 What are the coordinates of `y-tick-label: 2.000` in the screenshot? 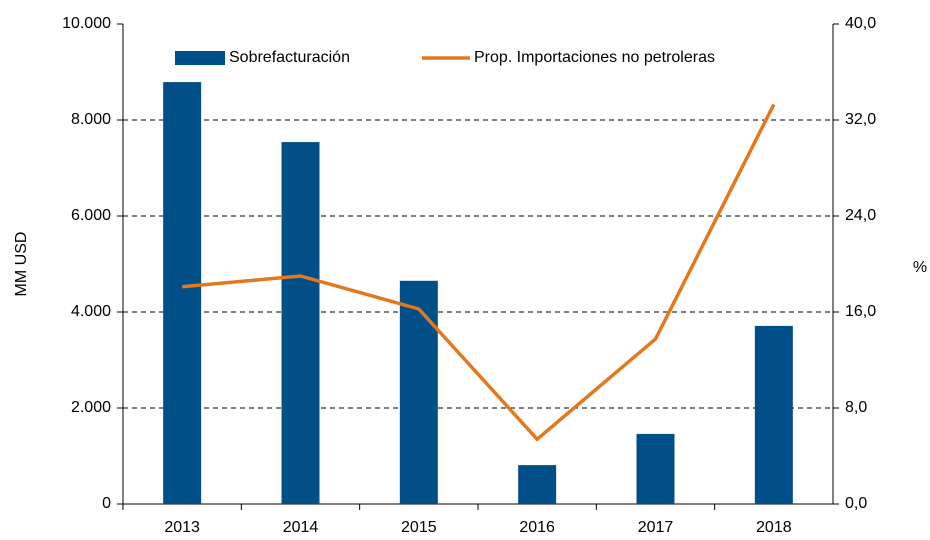 It's located at (91, 407).